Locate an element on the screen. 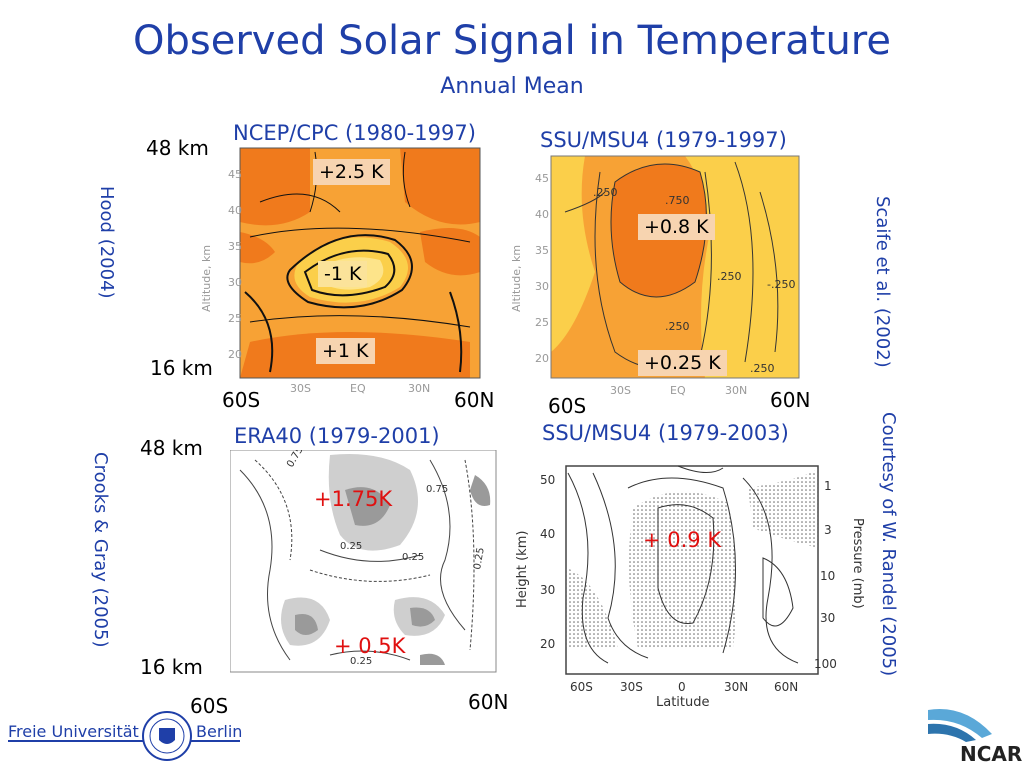 The width and height of the screenshot is (1024, 768). era40-panel-label: ERA40 (1979-2001) is located at coordinates (337, 436).